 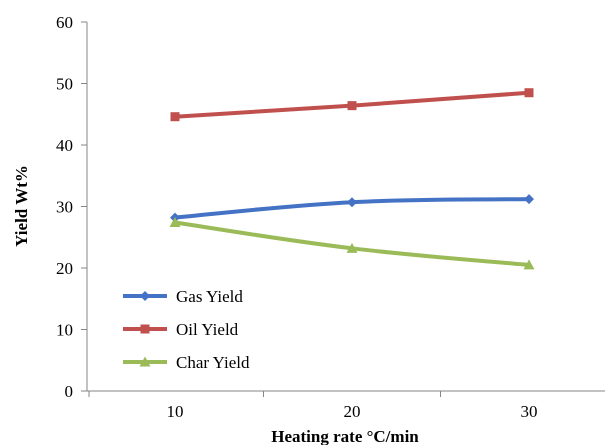 What do you see at coordinates (64, 84) in the screenshot?
I see `y-tick-label: 50` at bounding box center [64, 84].